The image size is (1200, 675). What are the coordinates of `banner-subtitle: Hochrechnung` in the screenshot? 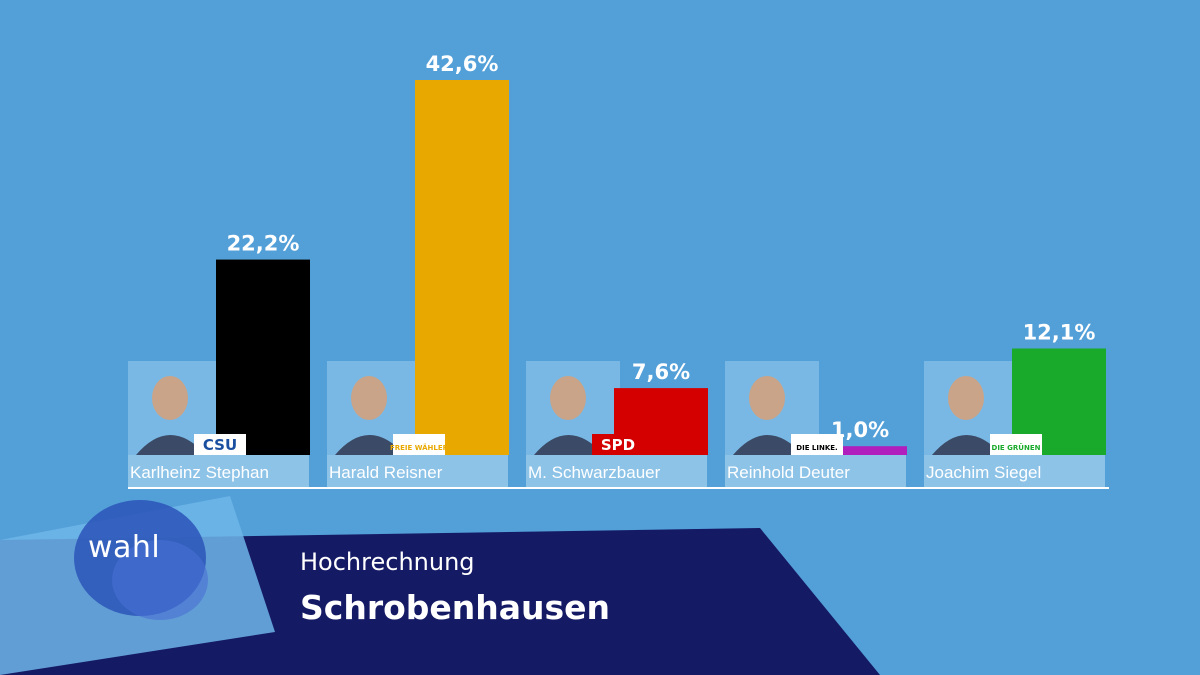 It's located at (387, 562).